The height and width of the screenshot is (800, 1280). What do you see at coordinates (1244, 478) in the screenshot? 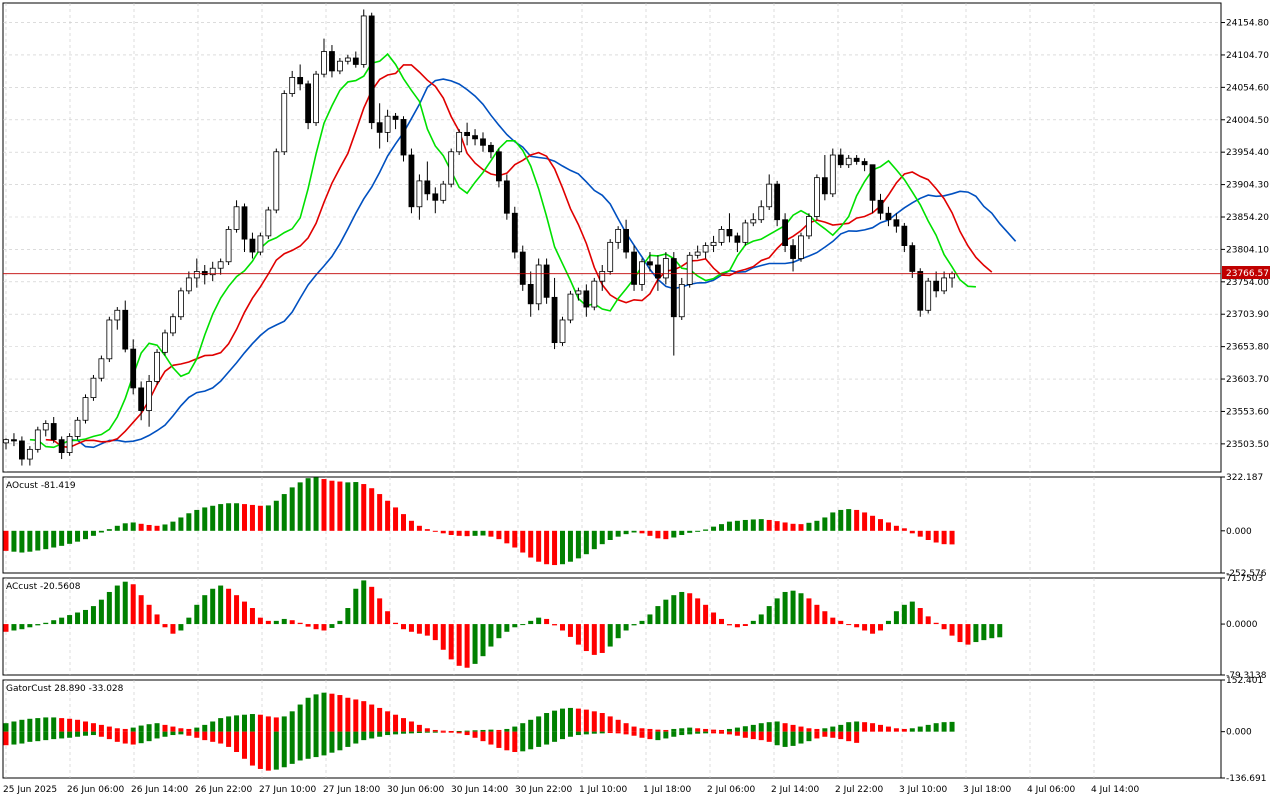
I see `ao-y-tick-label: 322.187` at bounding box center [1244, 478].